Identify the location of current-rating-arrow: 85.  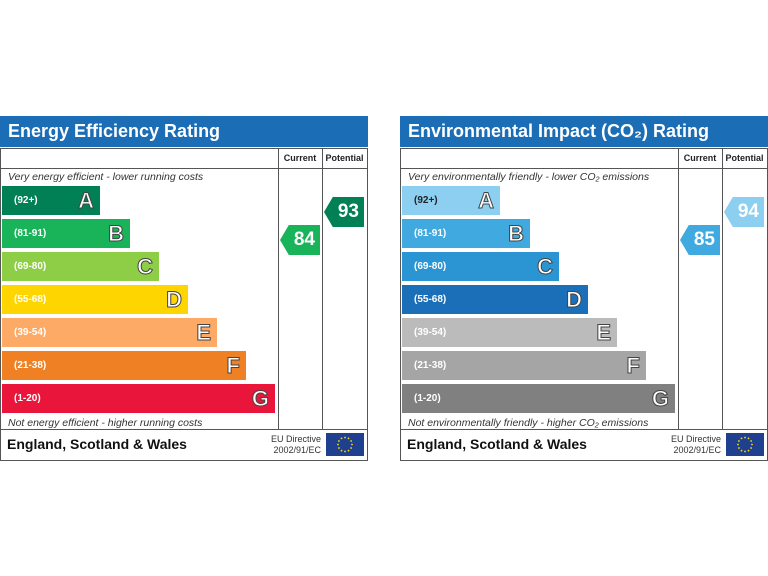
(700, 240).